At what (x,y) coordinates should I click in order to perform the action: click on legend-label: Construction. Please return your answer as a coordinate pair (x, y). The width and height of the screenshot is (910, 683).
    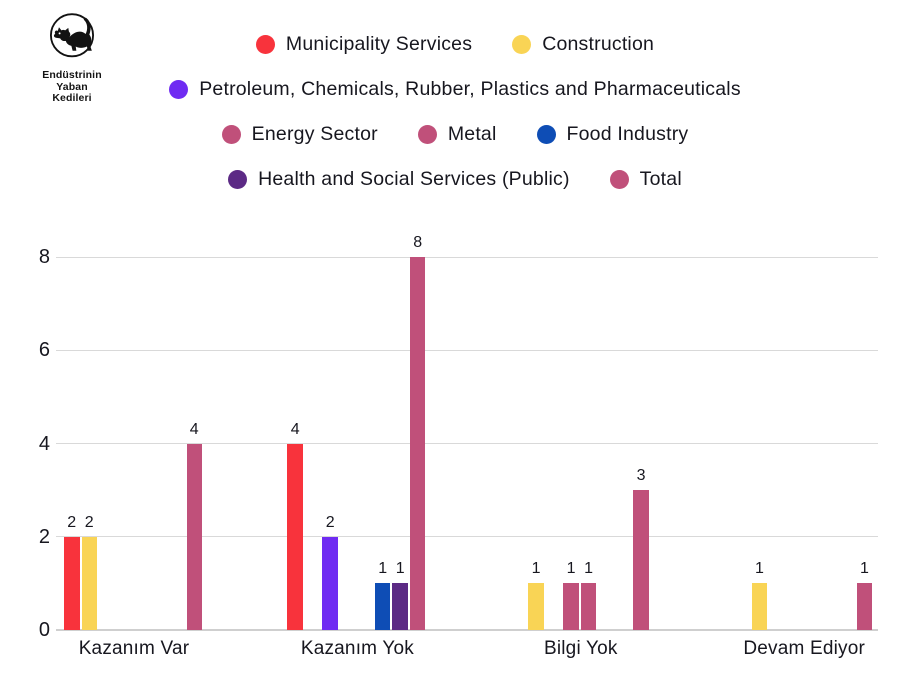
    Looking at the image, I should click on (598, 44).